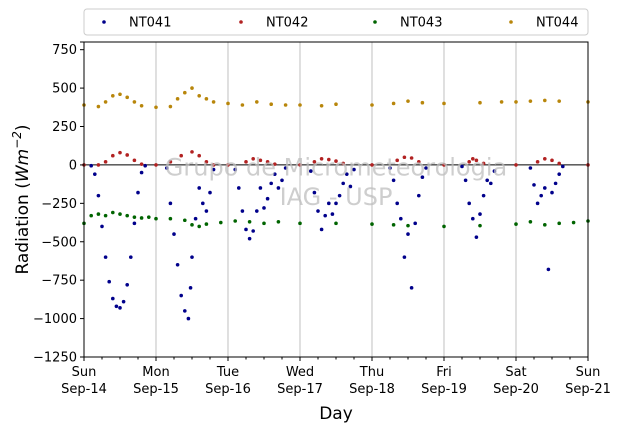  Describe the element at coordinates (300, 372) in the screenshot. I see `x-tick-label-day: Wed` at that location.